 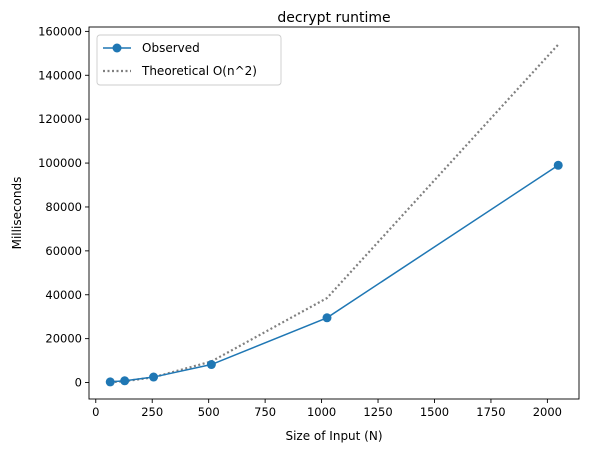 I want to click on legend: Observed Theoretical O(n^2), so click(x=189, y=60).